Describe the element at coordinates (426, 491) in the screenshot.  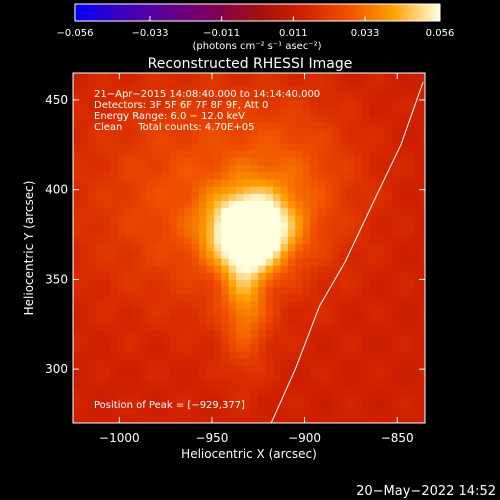
I see `date-stamp: 20−May−2022 14:52` at that location.